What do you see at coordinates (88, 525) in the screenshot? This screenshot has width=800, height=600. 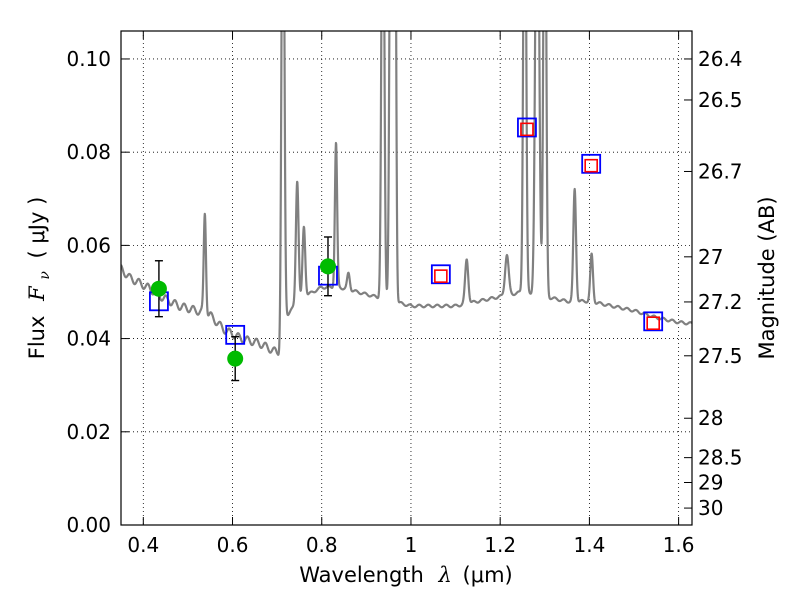 I see `y-tick-label: 0.00` at bounding box center [88, 525].